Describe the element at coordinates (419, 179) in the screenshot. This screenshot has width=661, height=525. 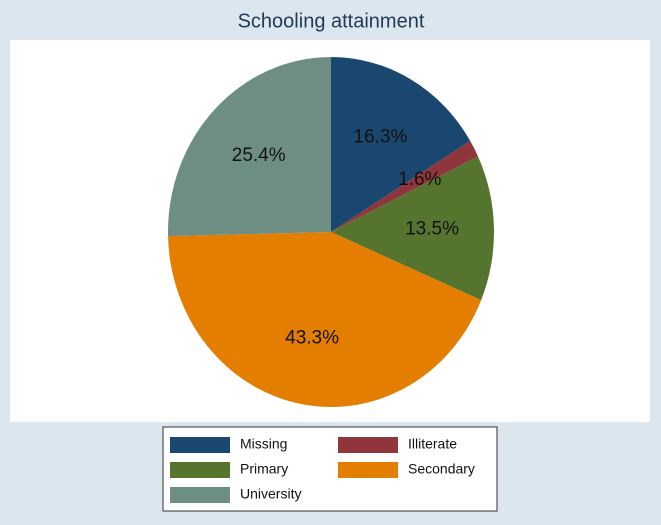
I see `data-label: 1.6%` at that location.